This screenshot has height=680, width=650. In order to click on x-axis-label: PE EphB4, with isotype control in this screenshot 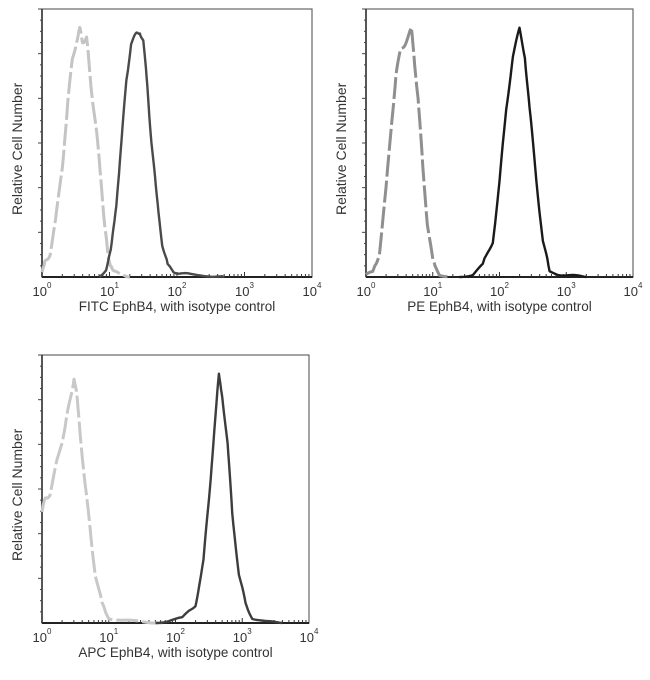, I will do `click(499, 306)`.